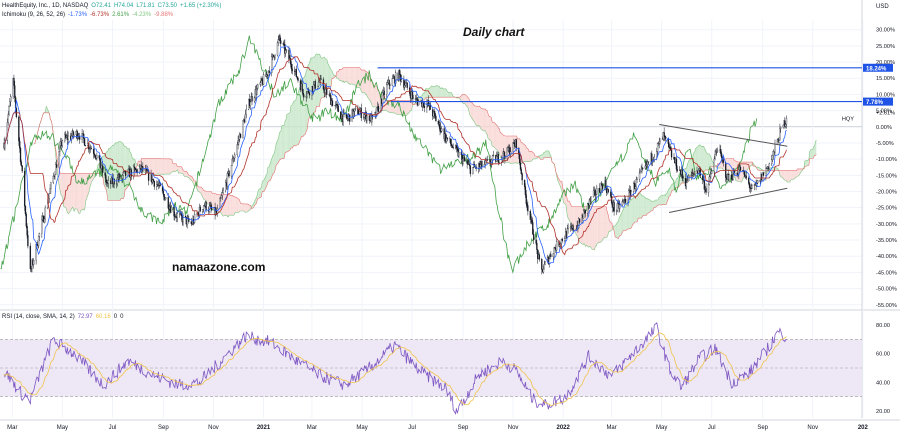 This screenshot has height=439, width=900. What do you see at coordinates (38, 317) in the screenshot?
I see `rsi-label: RSI (14, close, SMA, 14, 2)` at bounding box center [38, 317].